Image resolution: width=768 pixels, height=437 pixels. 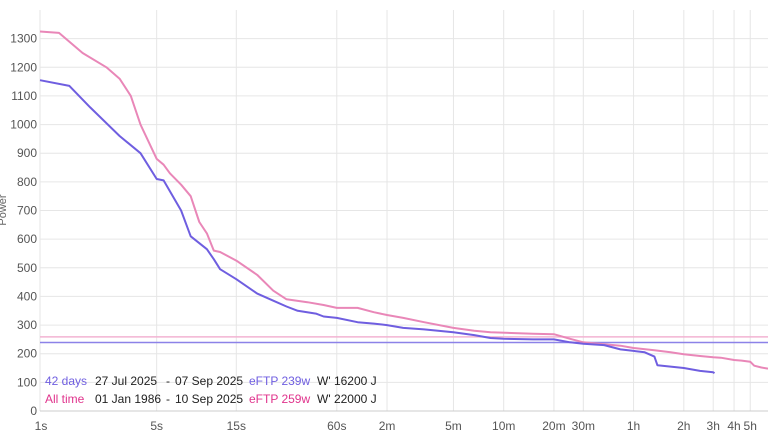 I want to click on legend-wprime: W' 22000 J, so click(x=347, y=399).